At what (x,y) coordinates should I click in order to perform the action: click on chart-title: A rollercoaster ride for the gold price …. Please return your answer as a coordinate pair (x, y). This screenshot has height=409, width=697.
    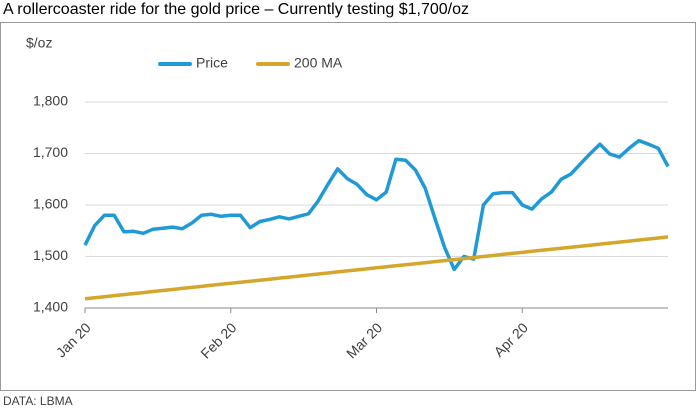
    Looking at the image, I should click on (236, 9).